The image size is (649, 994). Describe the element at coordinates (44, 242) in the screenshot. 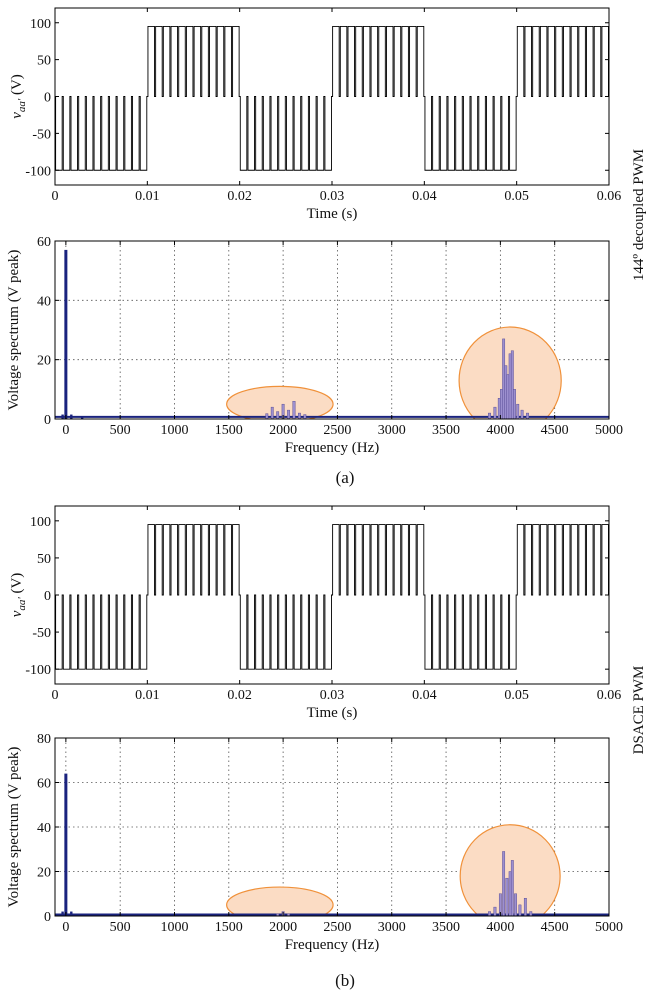

I see `y-tick-label: 60` at that location.